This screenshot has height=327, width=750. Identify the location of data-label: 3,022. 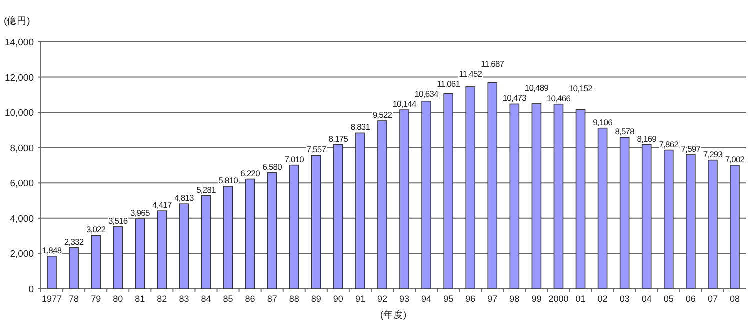
(96, 229).